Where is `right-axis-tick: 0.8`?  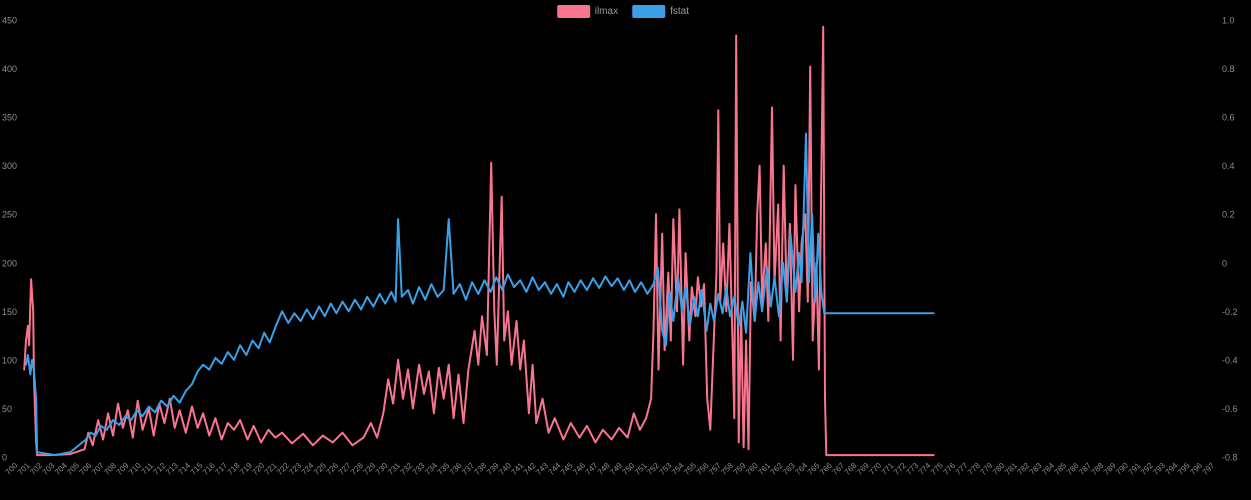
right-axis-tick: 0.8 is located at coordinates (1228, 69).